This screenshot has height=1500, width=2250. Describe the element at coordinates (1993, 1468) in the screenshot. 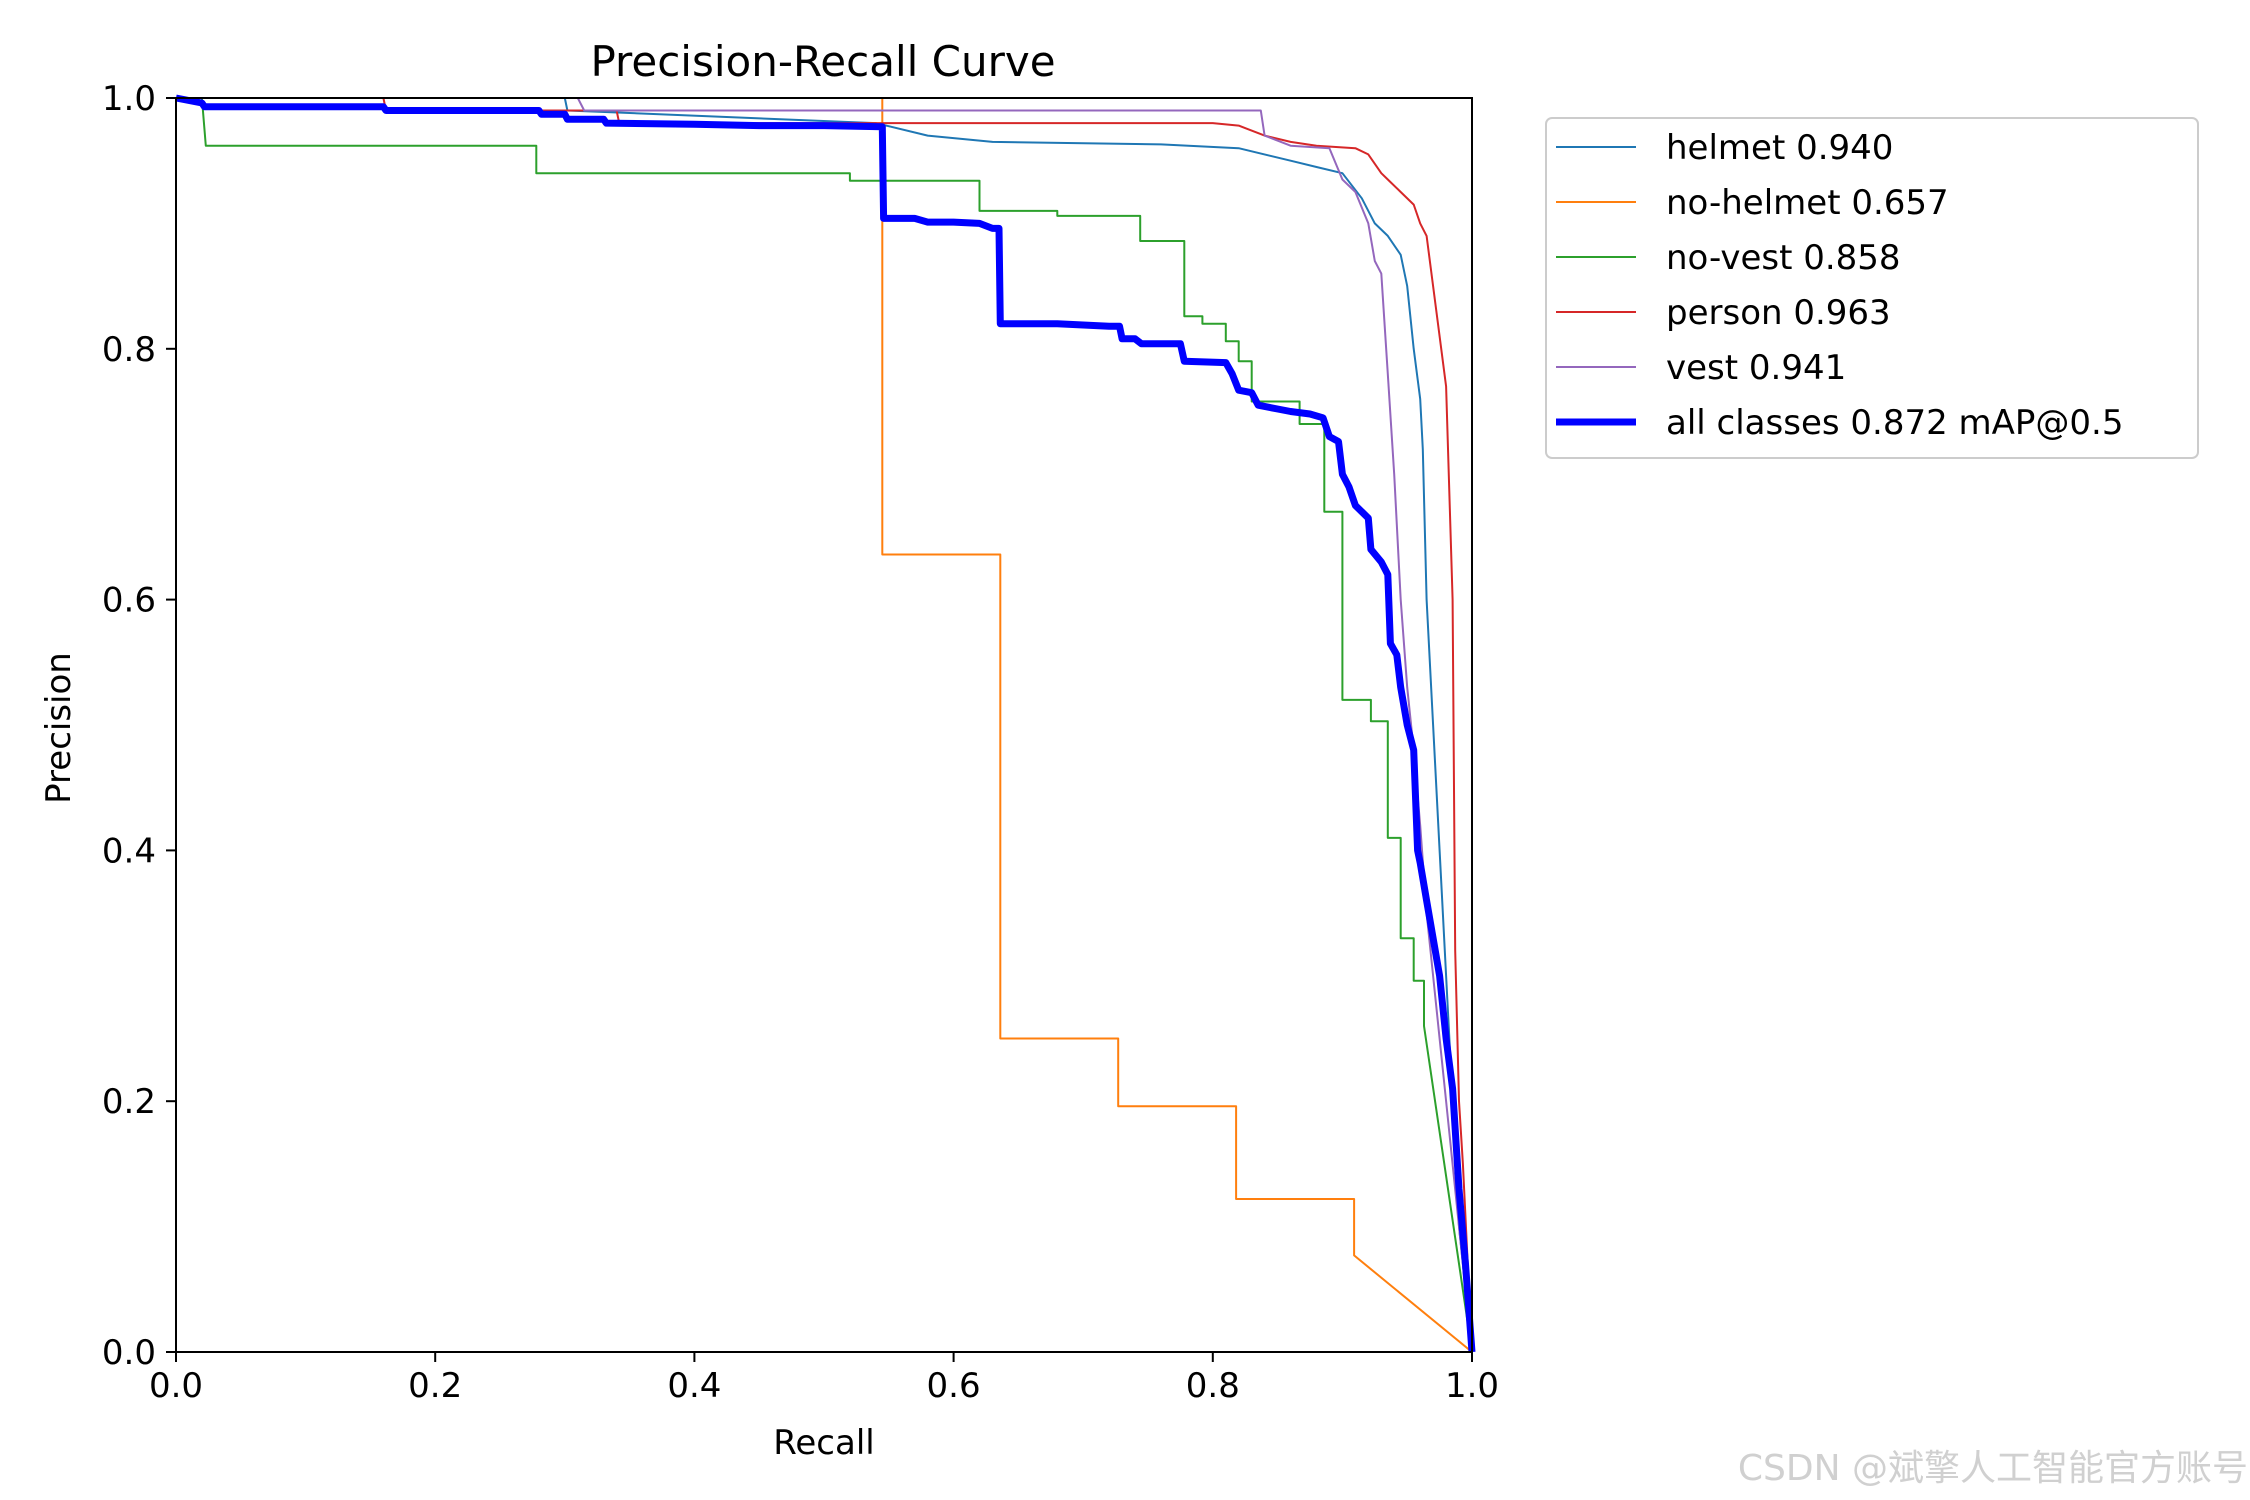

I see `watermark-text: CSDN @斌擎人工智能官方账号` at that location.